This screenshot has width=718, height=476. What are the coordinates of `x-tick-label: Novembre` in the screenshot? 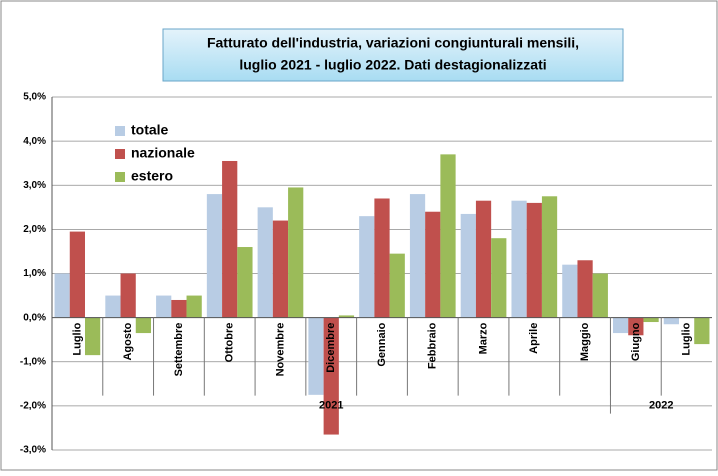 It's located at (280, 350).